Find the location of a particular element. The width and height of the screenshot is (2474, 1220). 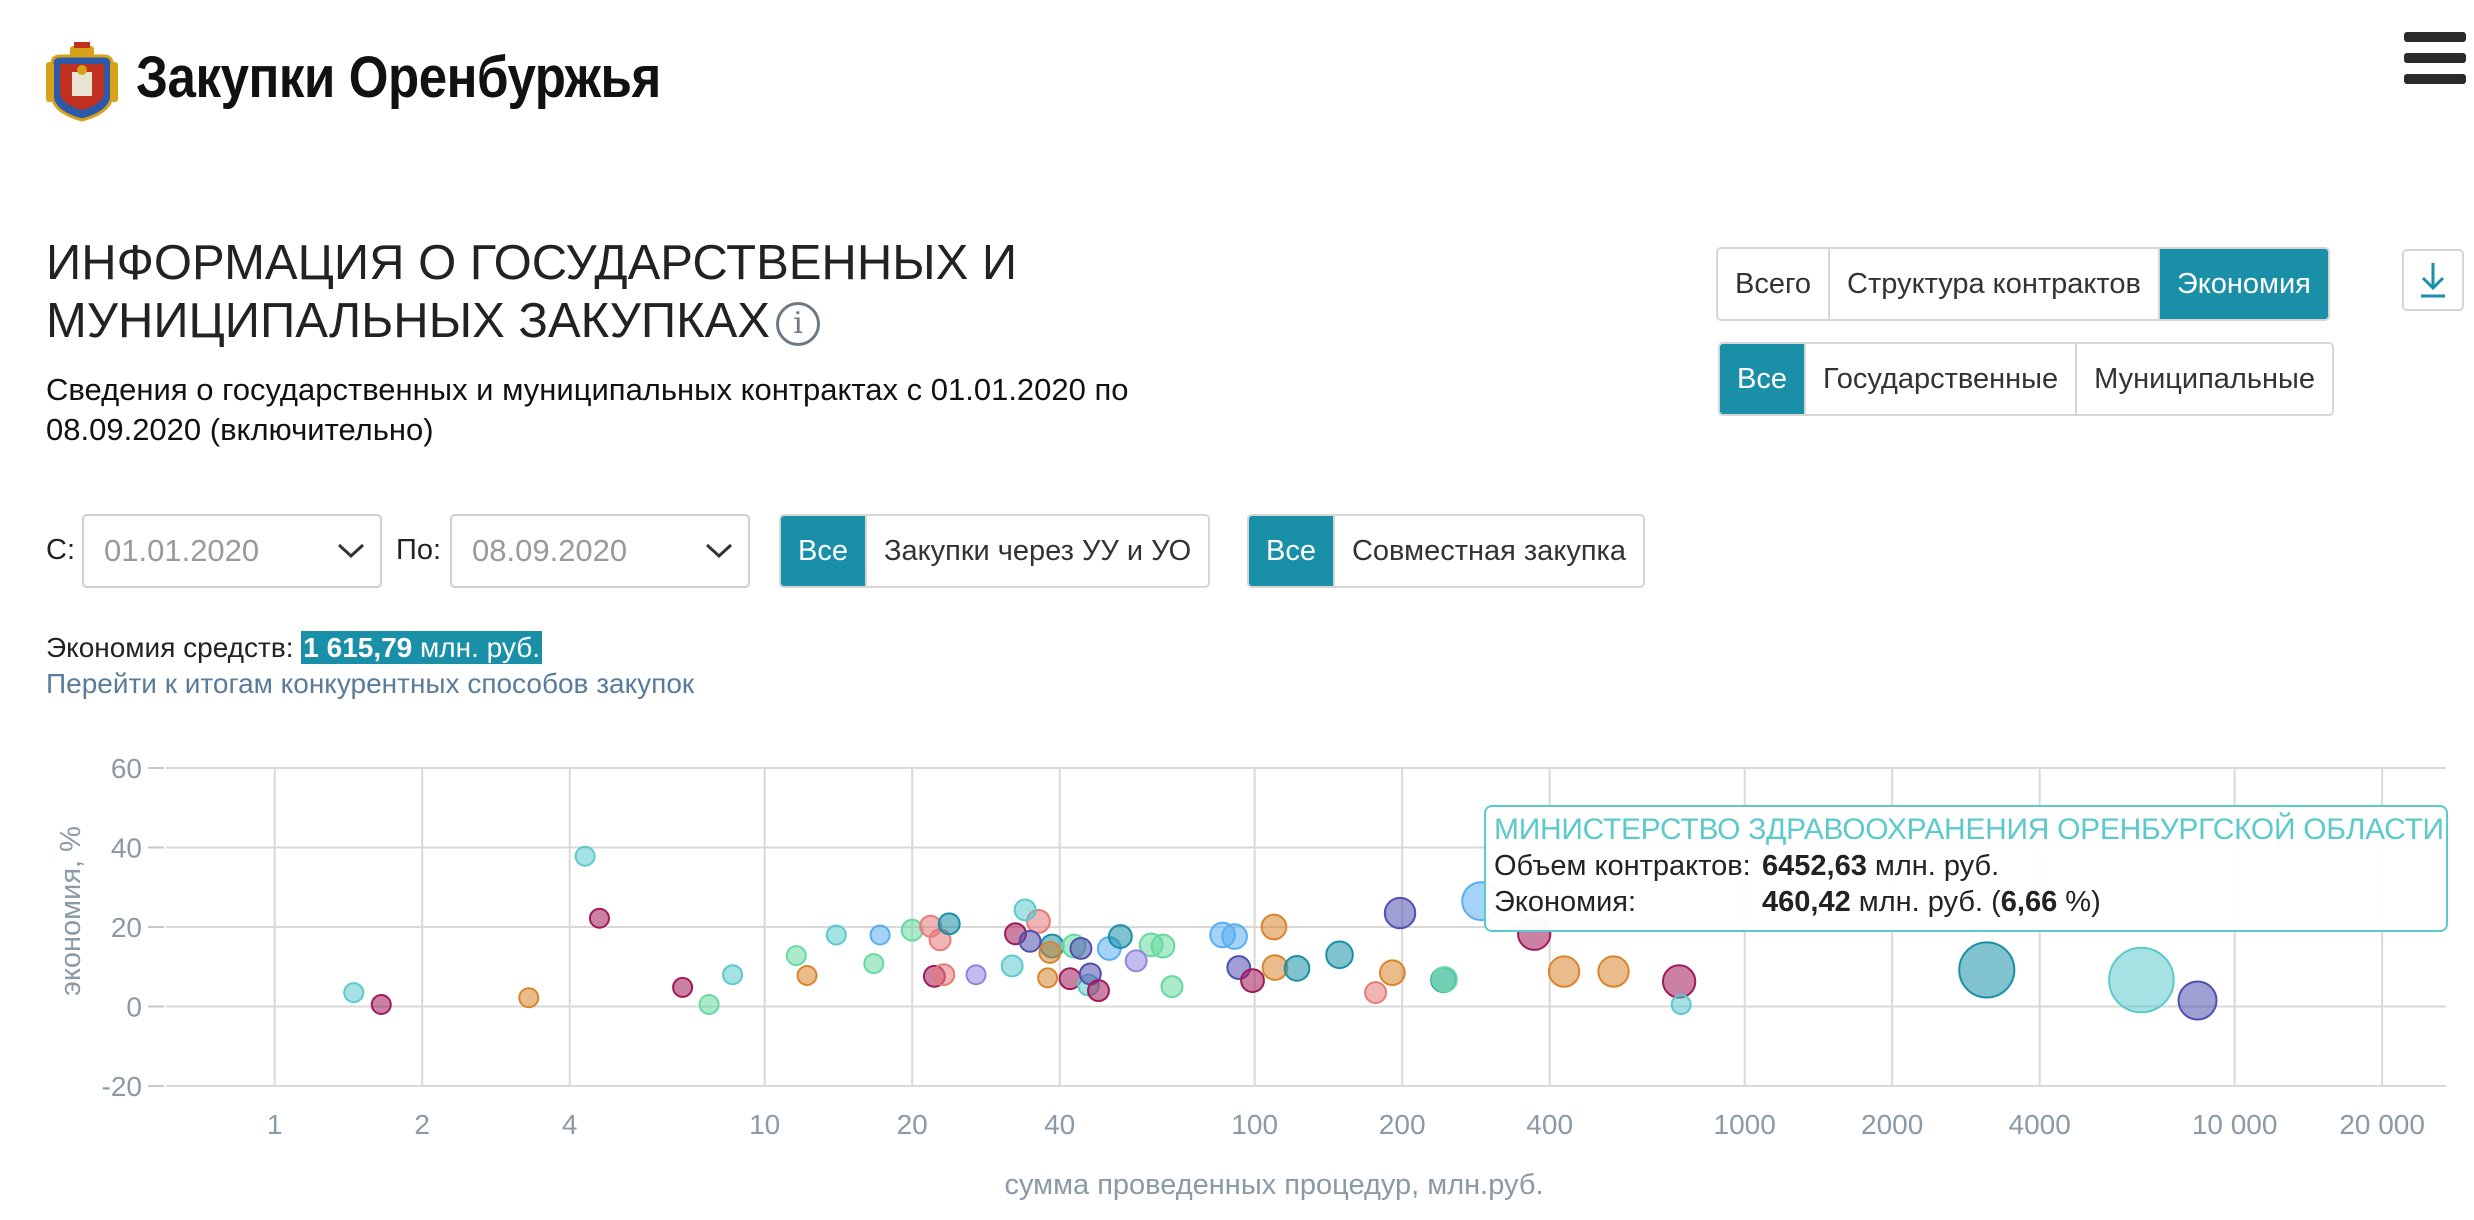

savings-highlight: 1 615,79 млн. руб. is located at coordinates (422, 647).